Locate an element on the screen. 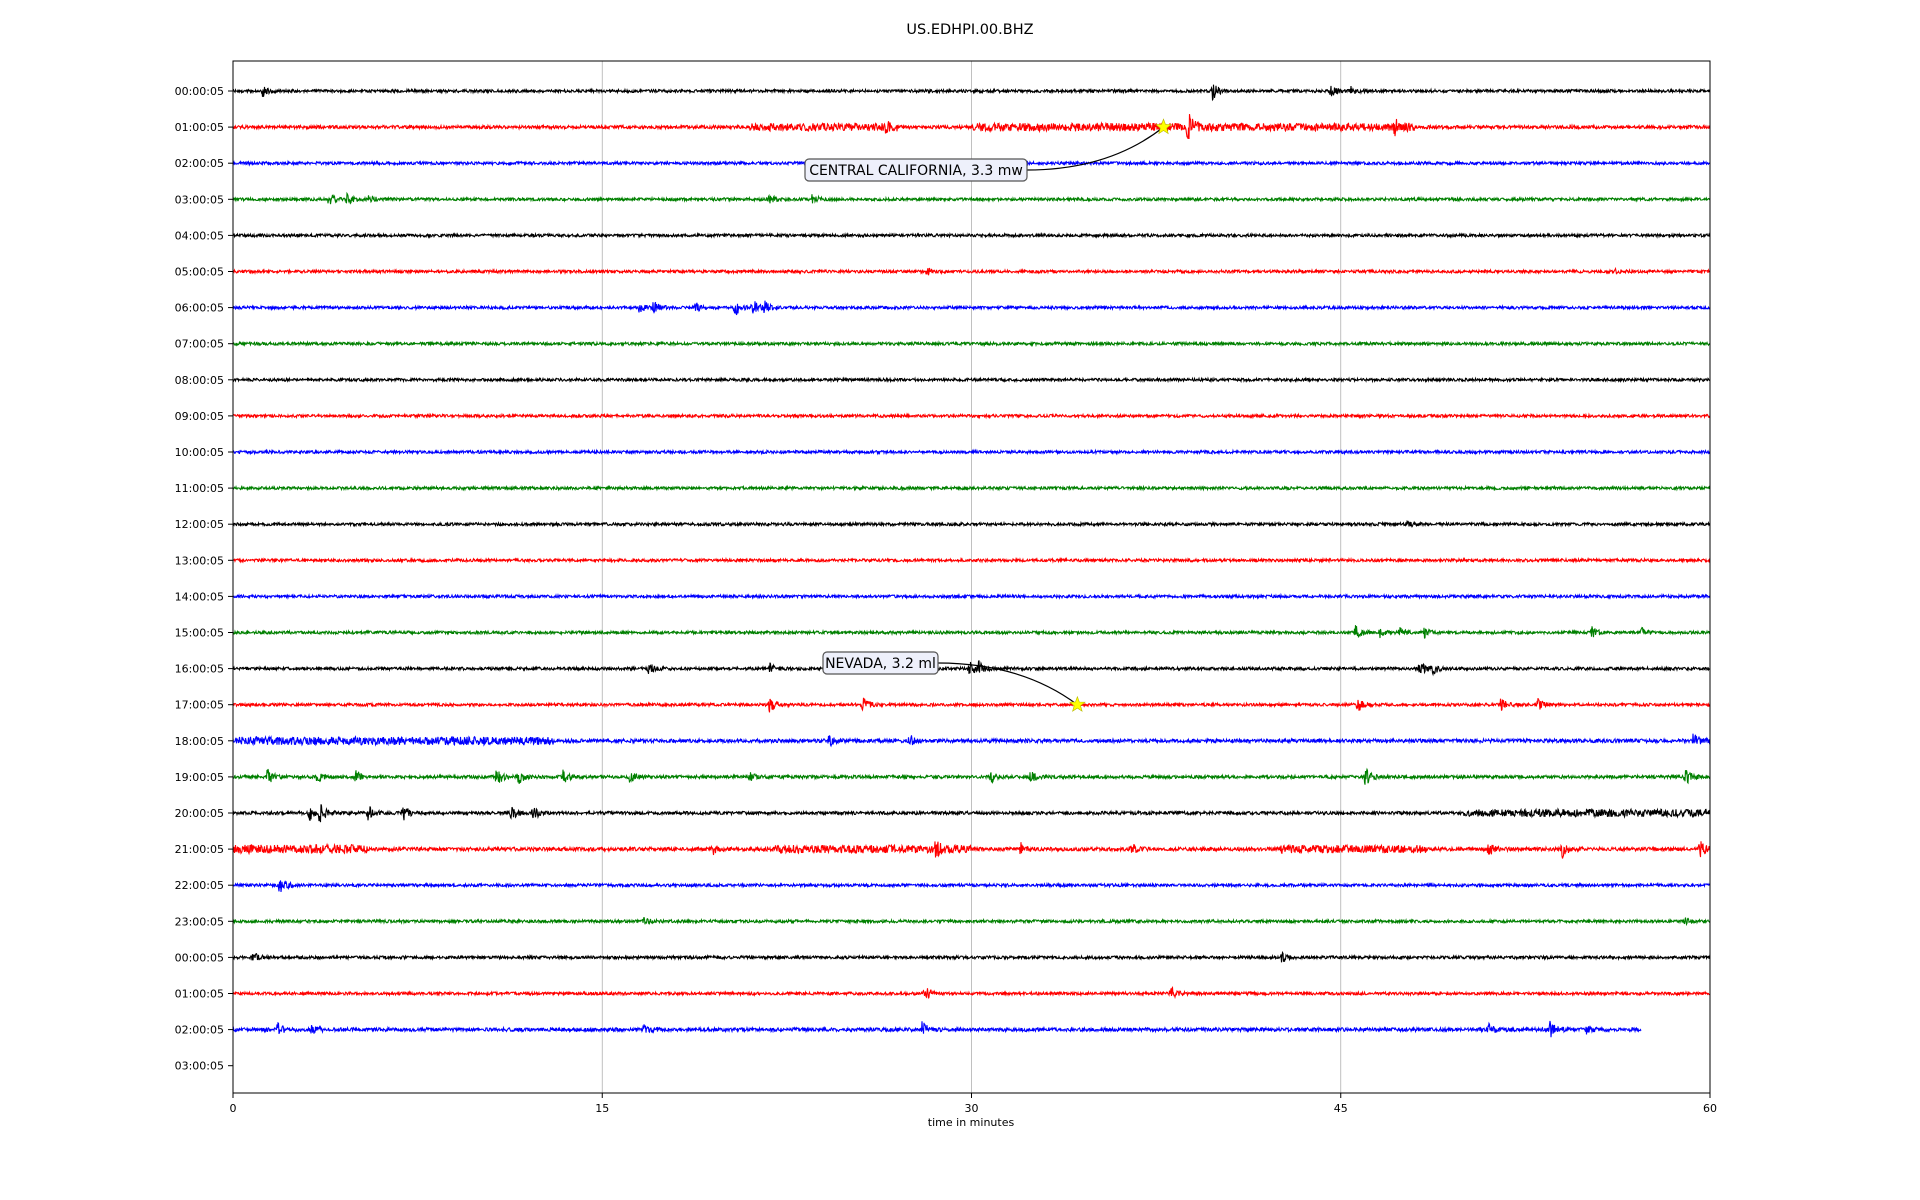  row-label-16: 16:00:05 is located at coordinates (199, 669).